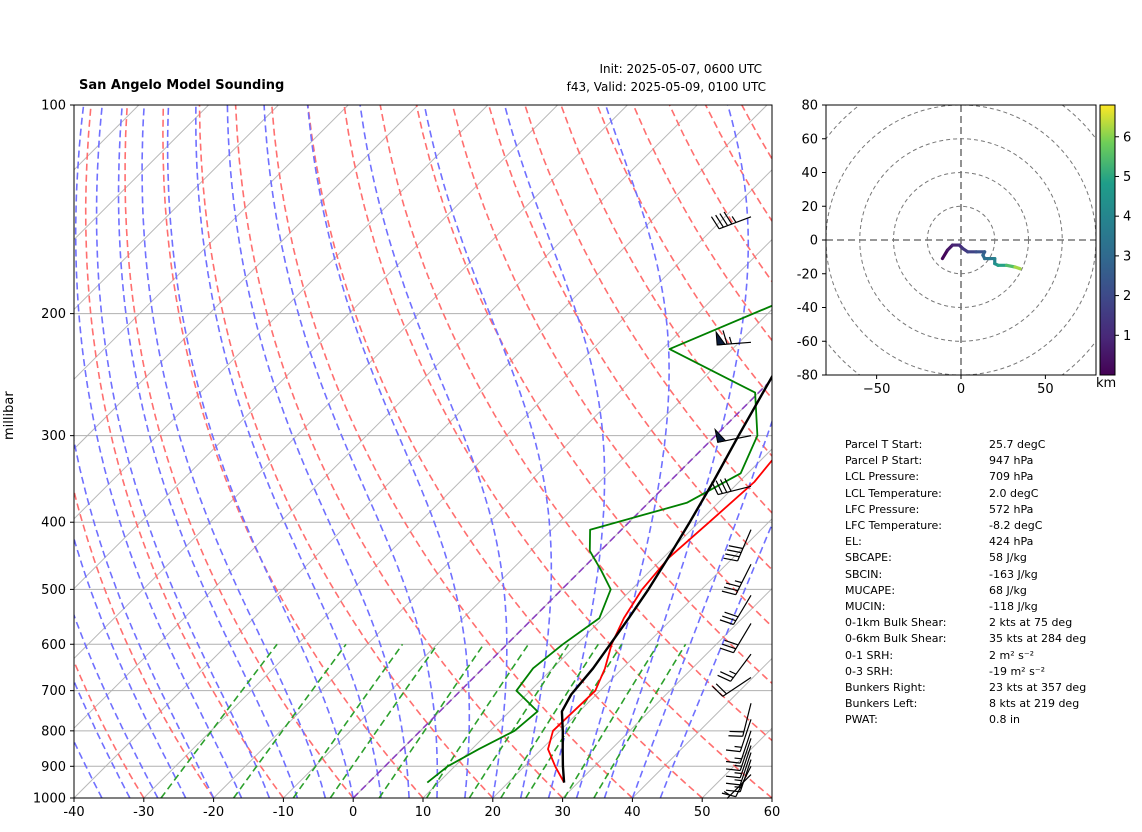 This screenshot has width=1142, height=832. I want to click on x-tick-label: -10, so click(283, 812).